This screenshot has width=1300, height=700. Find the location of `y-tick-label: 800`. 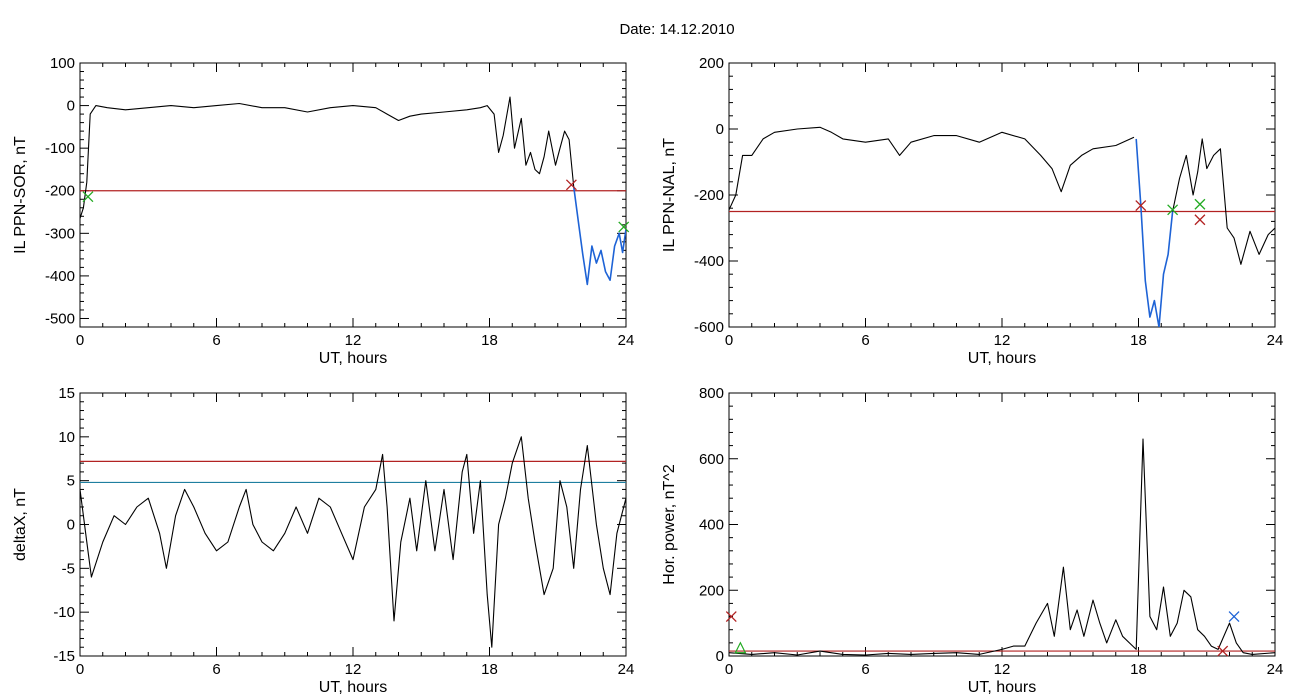

y-tick-label: 800 is located at coordinates (711, 393).